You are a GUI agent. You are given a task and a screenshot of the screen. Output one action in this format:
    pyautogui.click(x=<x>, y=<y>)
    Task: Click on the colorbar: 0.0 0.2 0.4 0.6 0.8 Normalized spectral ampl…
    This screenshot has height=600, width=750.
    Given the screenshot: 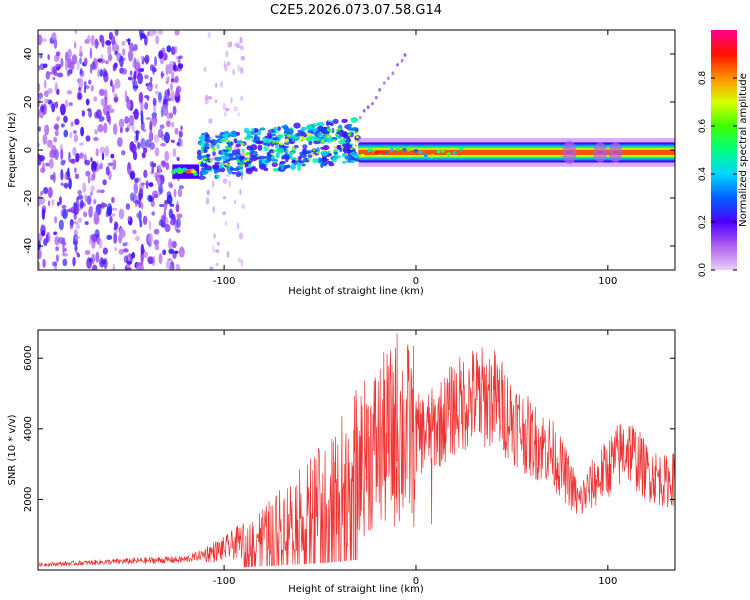 What is the action you would take?
    pyautogui.click(x=723, y=153)
    